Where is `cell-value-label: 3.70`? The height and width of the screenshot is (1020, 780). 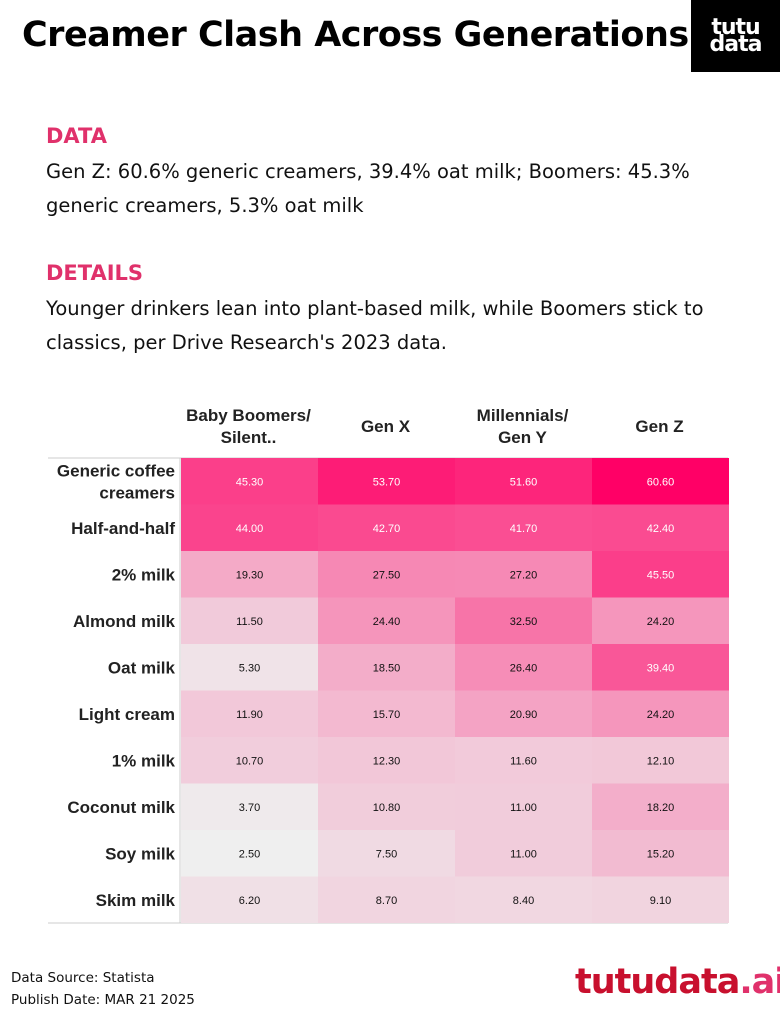 cell-value-label: 3.70 is located at coordinates (249, 808).